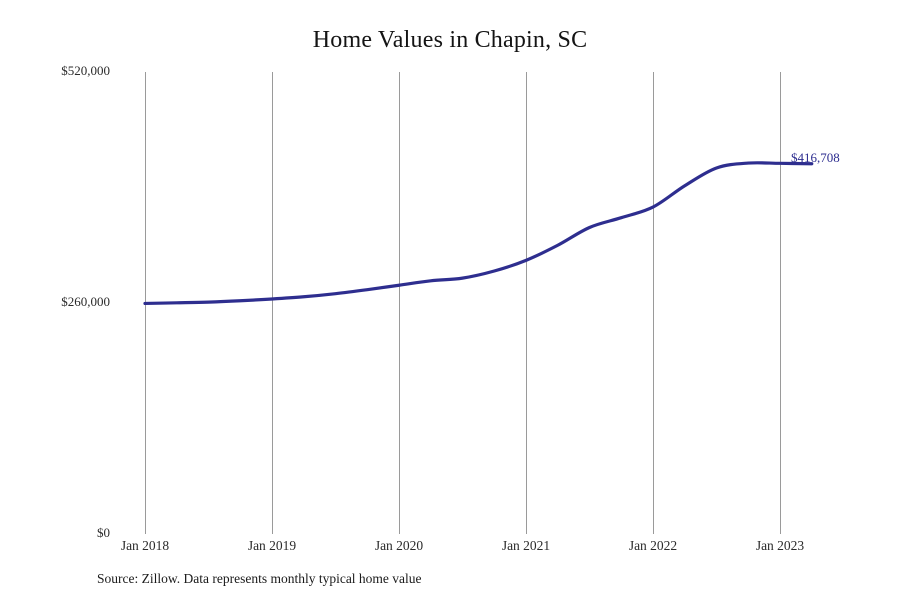 This screenshot has height=600, width=900. I want to click on x-tick-label-jan-2020: Jan 2020, so click(399, 545).